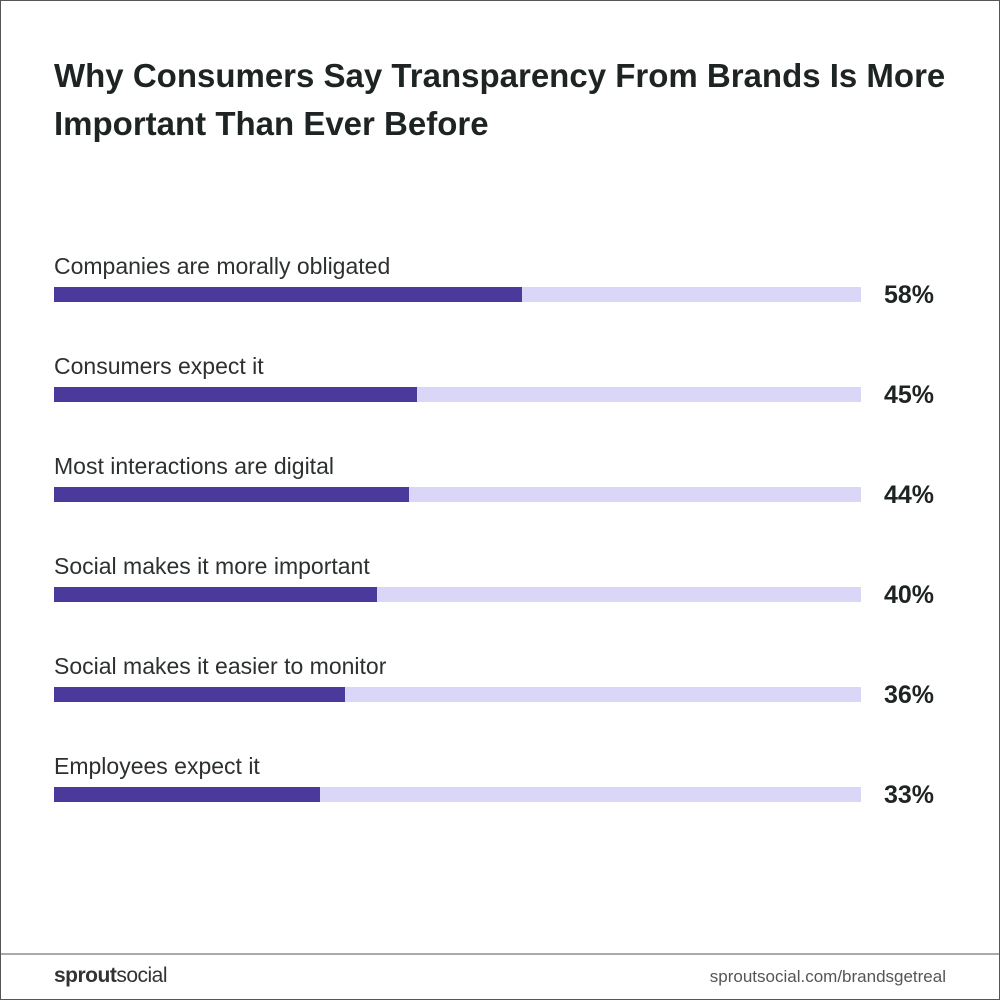 The width and height of the screenshot is (1000, 1000). I want to click on bar-label: Companies are morally obligated, so click(222, 266).